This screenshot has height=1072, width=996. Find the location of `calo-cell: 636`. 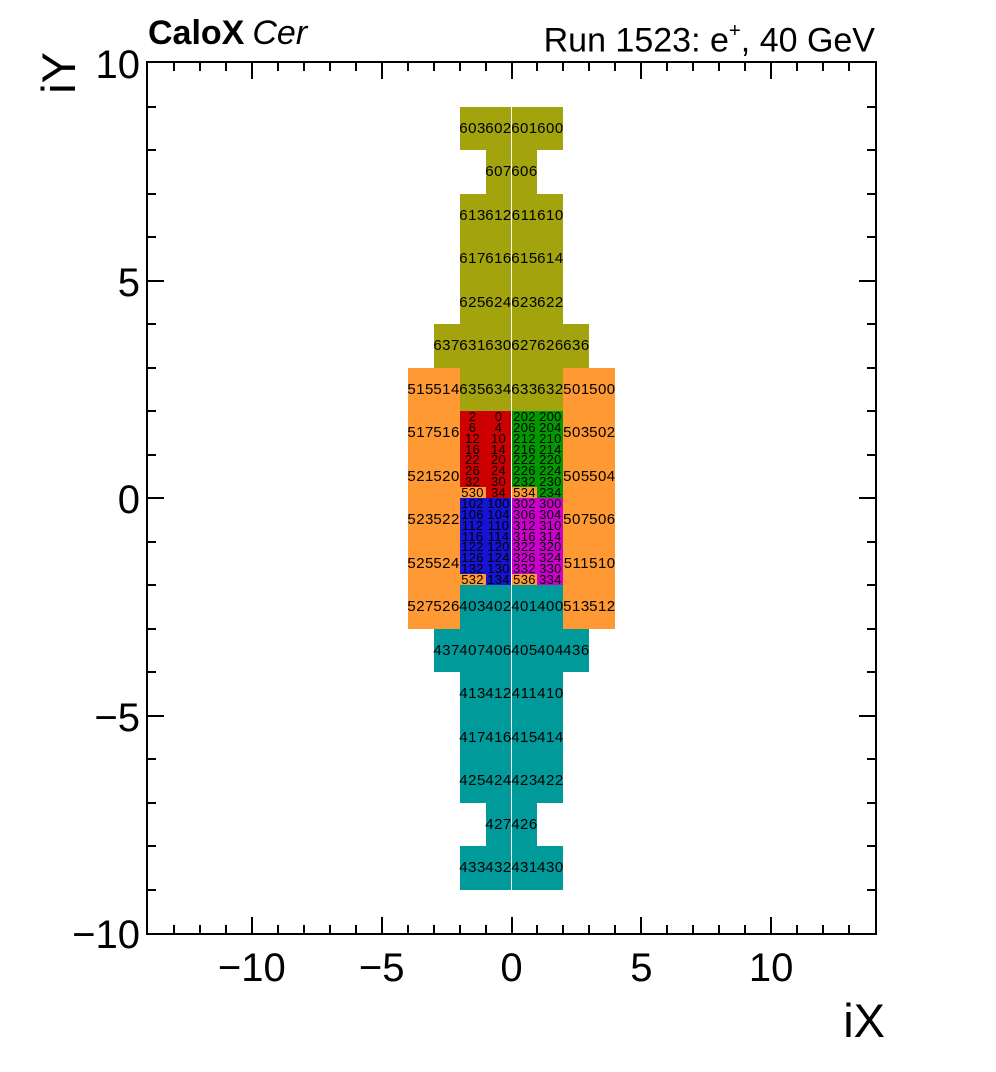

calo-cell: 636 is located at coordinates (576, 346).